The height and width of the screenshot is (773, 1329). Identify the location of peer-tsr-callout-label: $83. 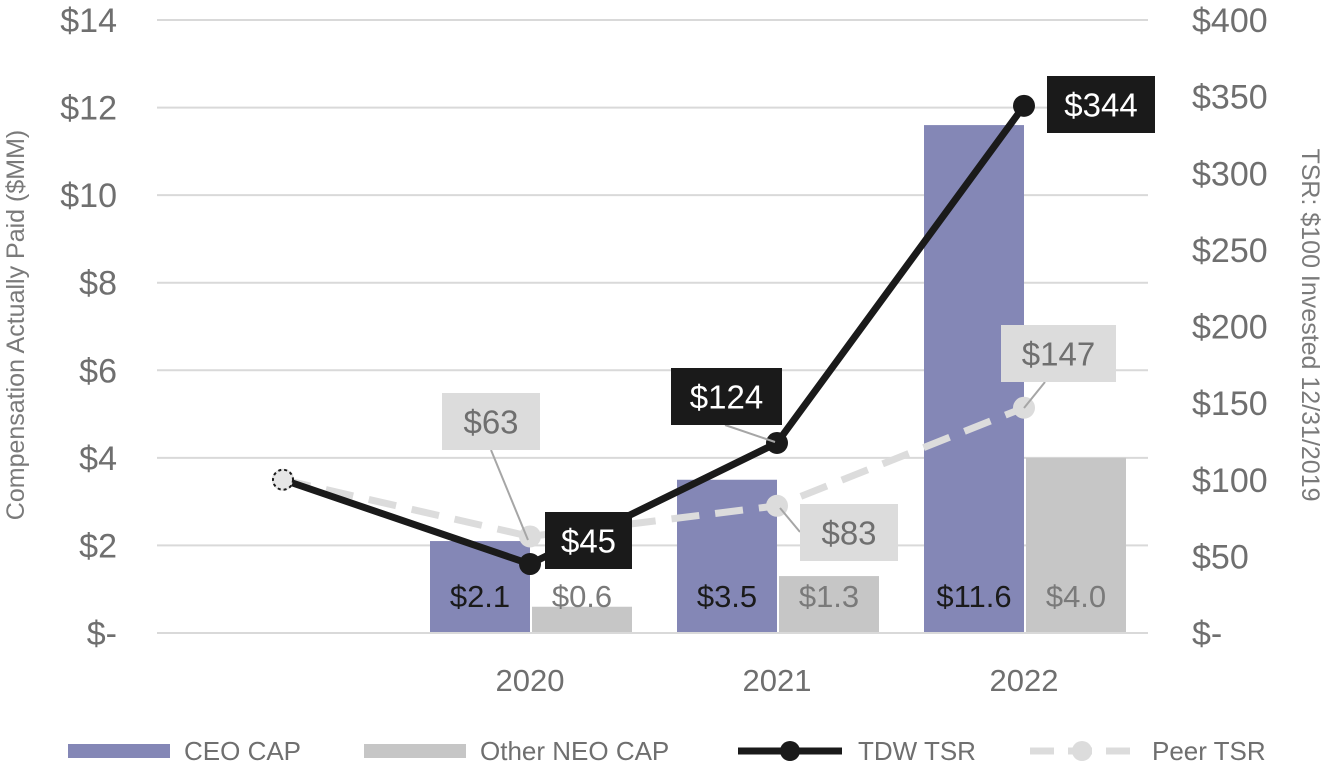
(848, 533).